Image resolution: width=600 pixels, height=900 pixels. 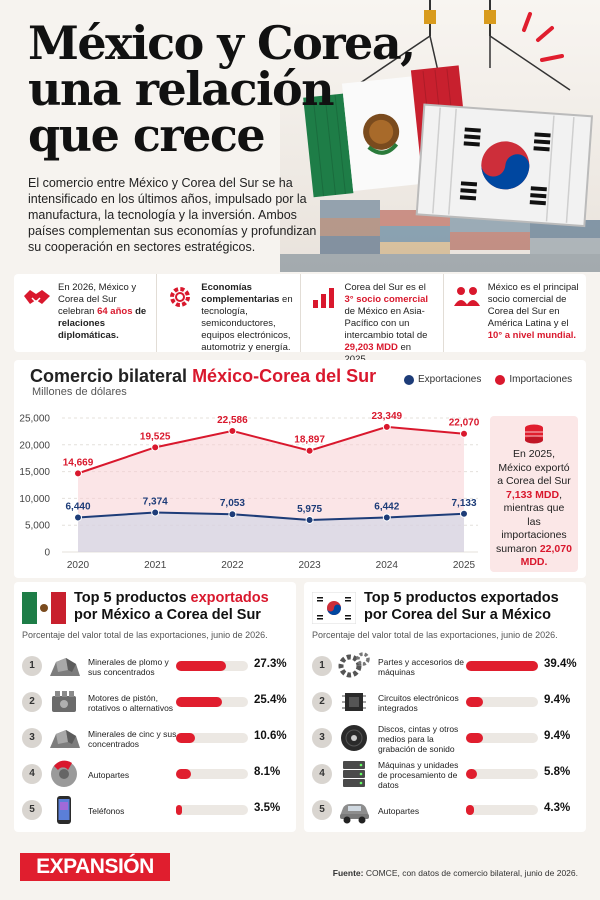 What do you see at coordinates (147, 135) in the screenshot?
I see `title-line: que crece` at bounding box center [147, 135].